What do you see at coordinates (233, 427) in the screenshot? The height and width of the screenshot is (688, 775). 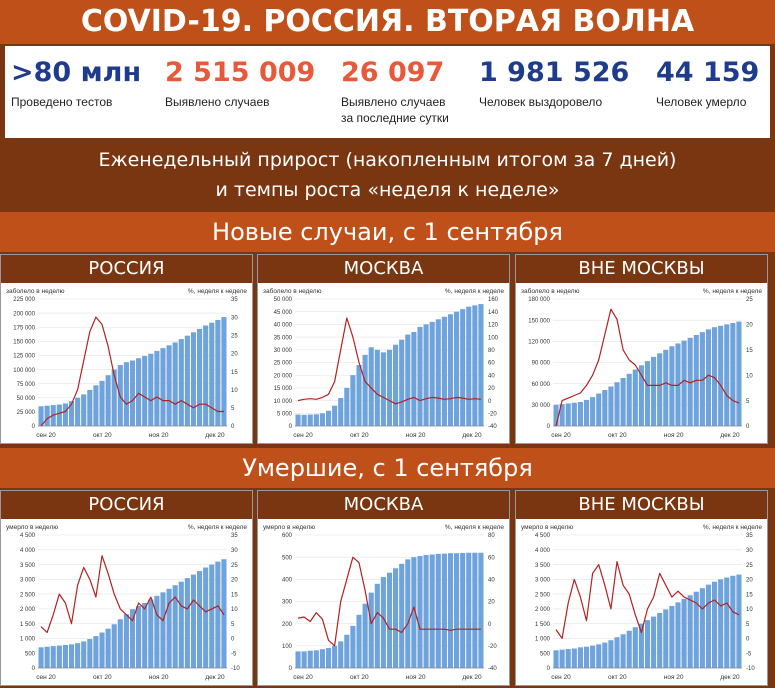 I see `y2-tick-label: 0` at bounding box center [233, 427].